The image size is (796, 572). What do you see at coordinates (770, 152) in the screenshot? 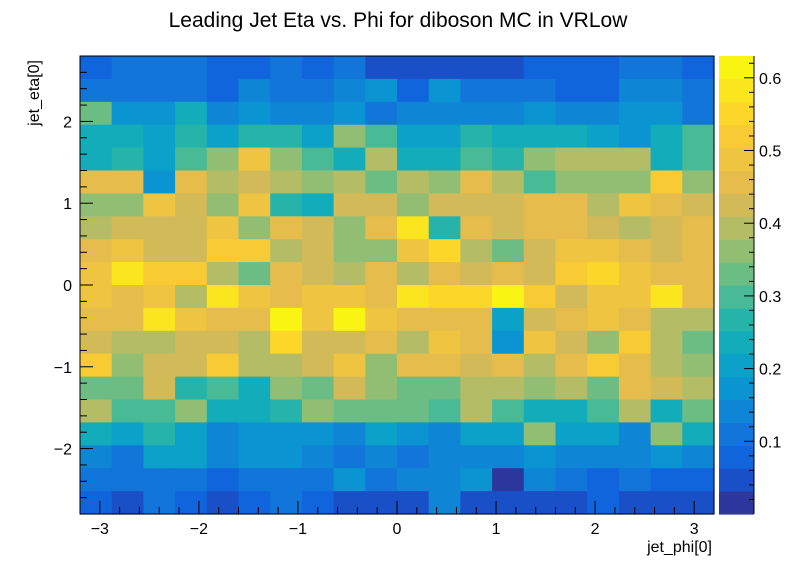
I see `palette-tick-label: 0.5` at bounding box center [770, 152].